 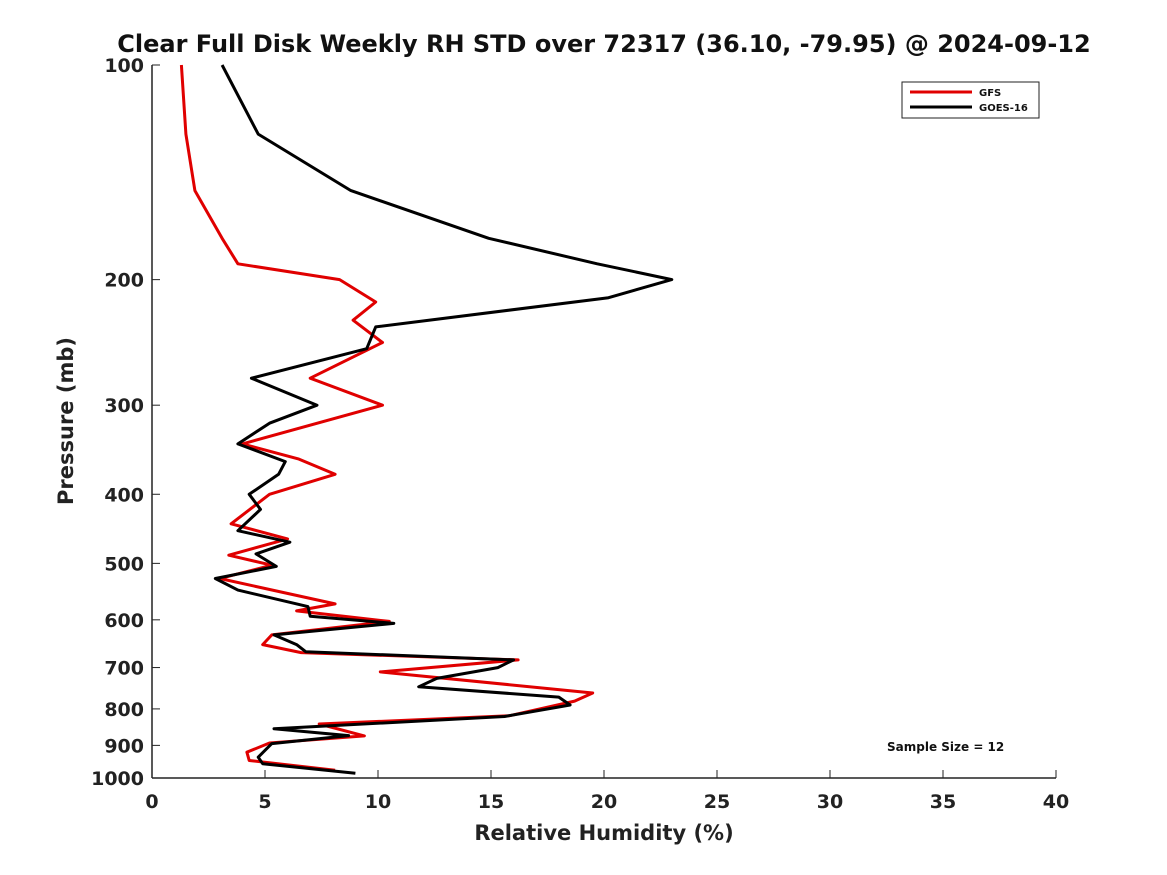 I want to click on x-ticks: 0 5 10 15 20 25 30 35 40, so click(x=607, y=791).